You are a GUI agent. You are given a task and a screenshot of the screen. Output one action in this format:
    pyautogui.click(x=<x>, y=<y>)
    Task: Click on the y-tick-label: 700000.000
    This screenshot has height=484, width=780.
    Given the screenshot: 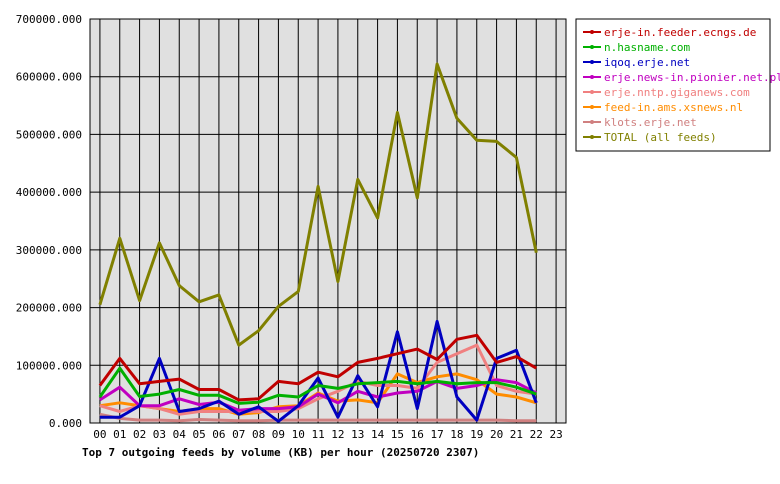 What is the action you would take?
    pyautogui.click(x=49, y=19)
    